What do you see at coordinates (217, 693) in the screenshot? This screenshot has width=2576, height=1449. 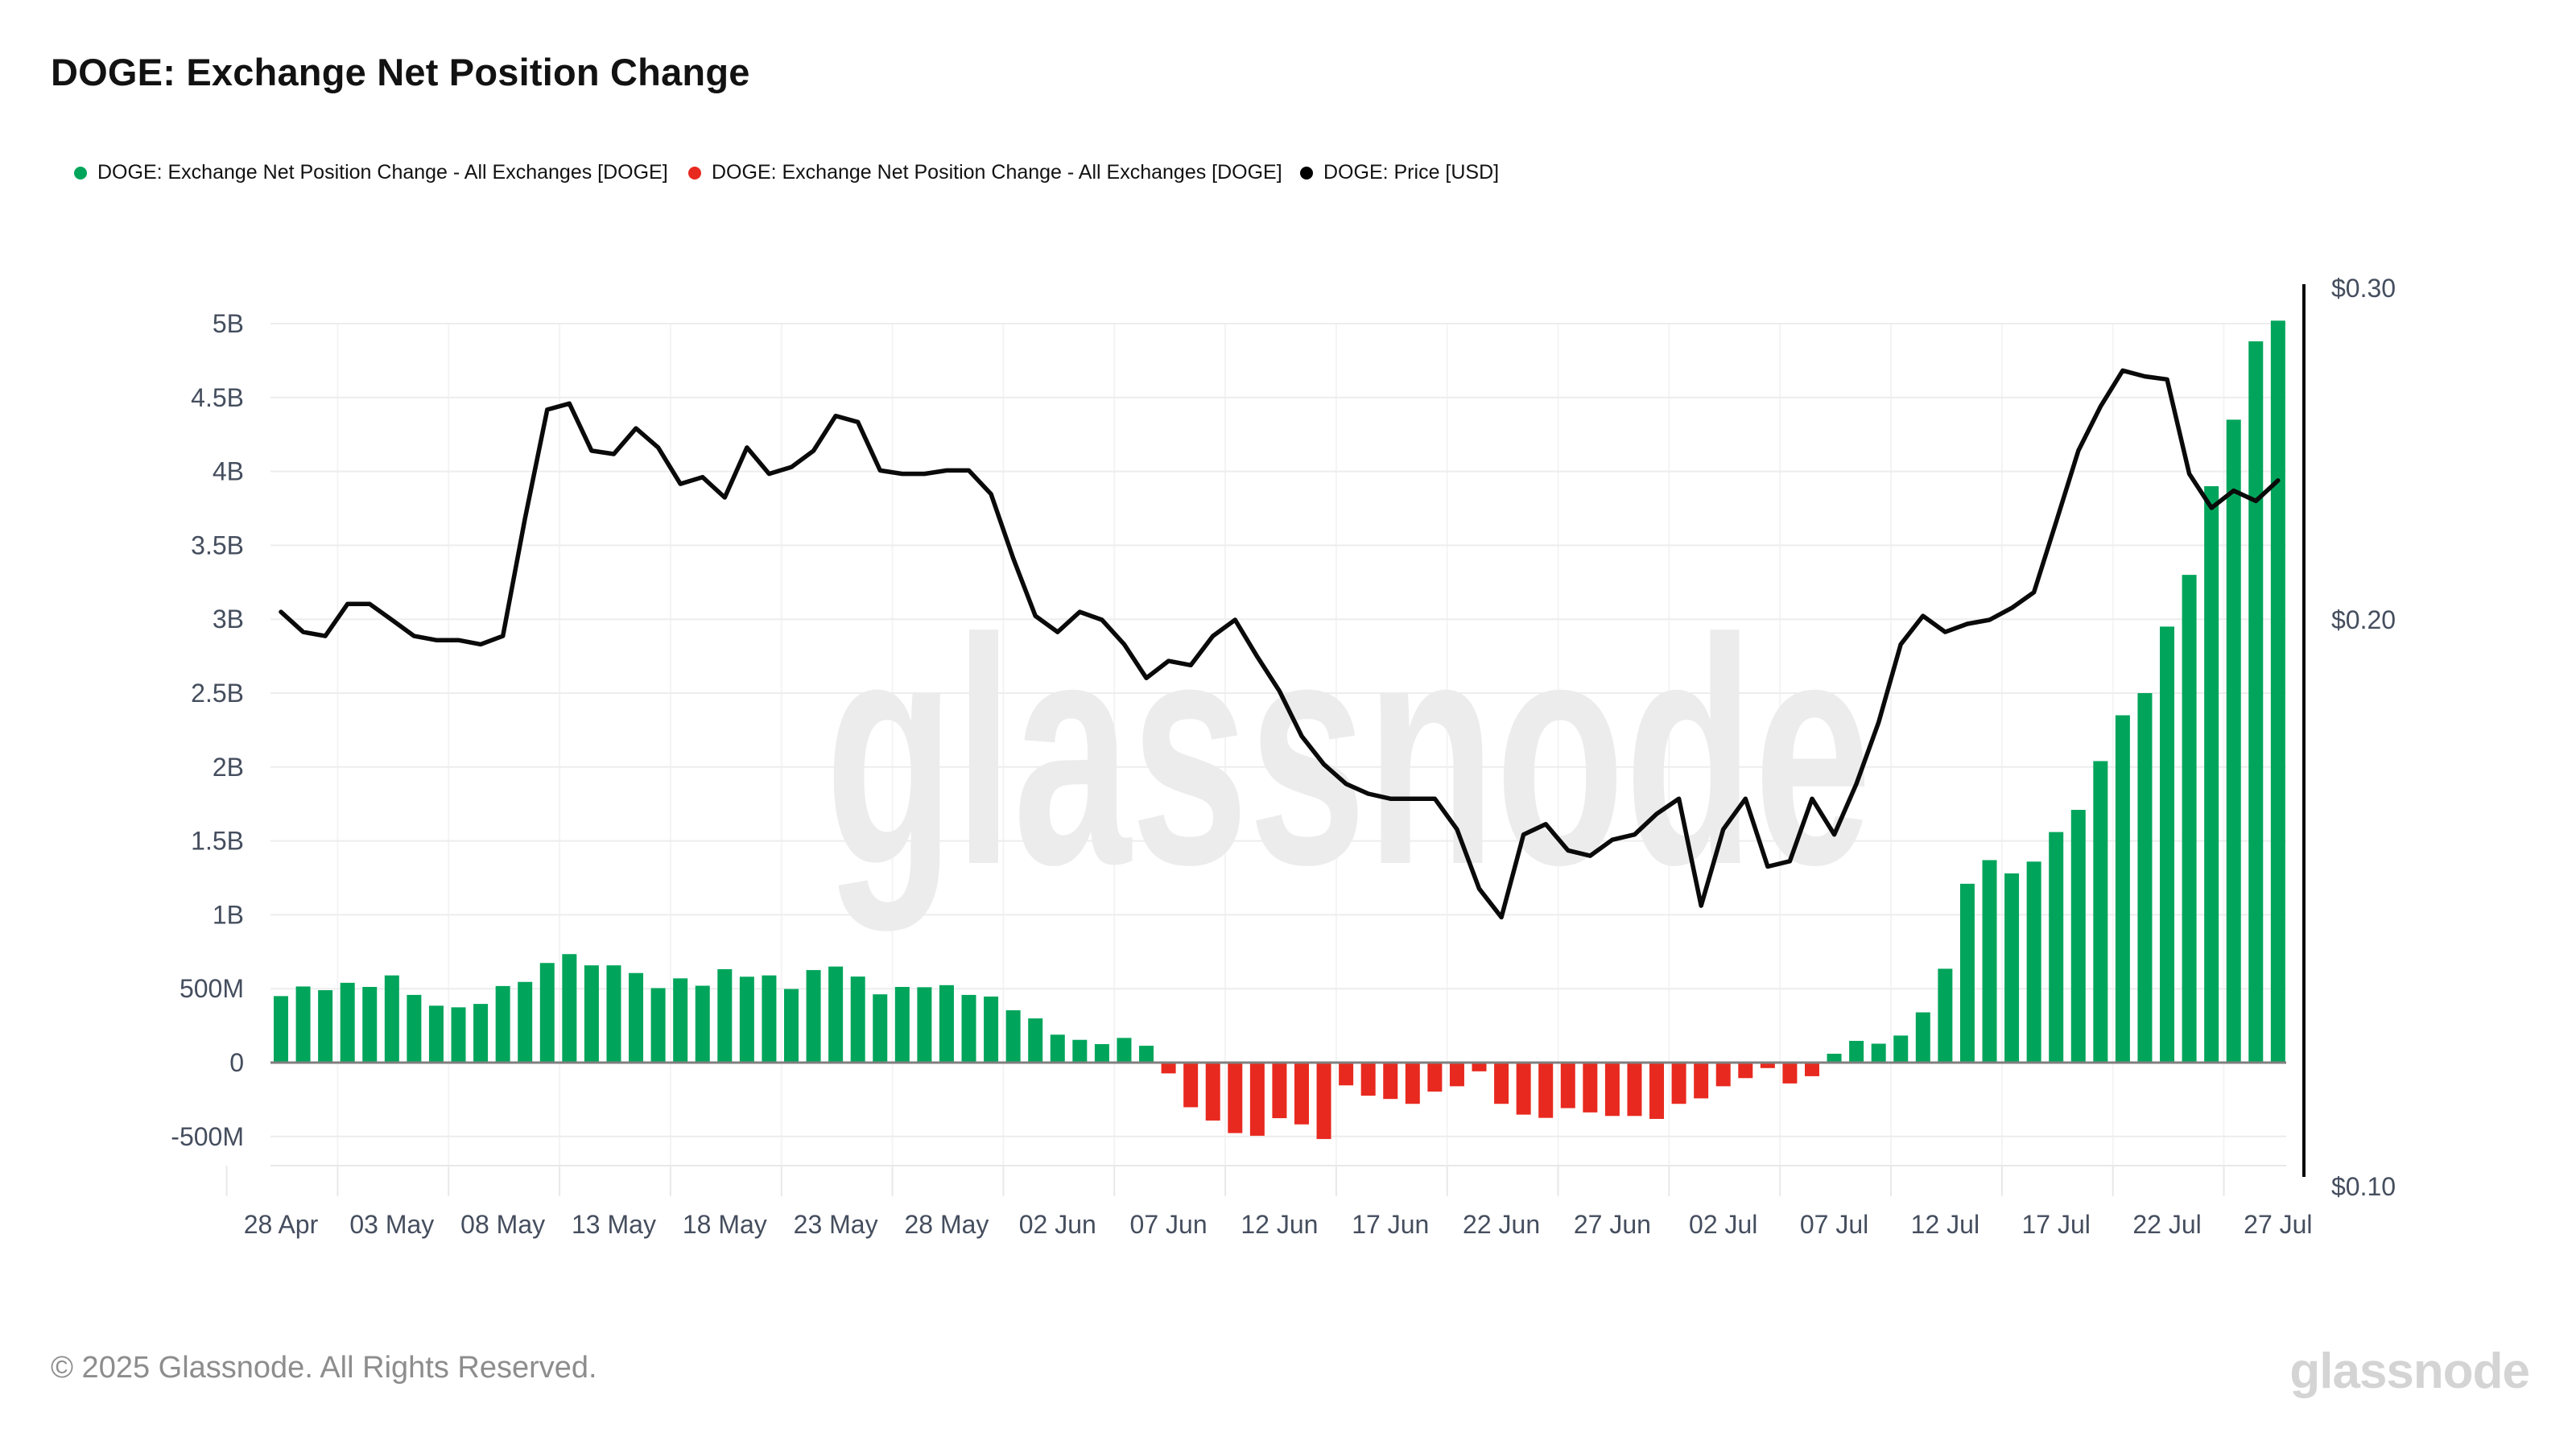 I see `svg-text: 2.5B` at bounding box center [217, 693].